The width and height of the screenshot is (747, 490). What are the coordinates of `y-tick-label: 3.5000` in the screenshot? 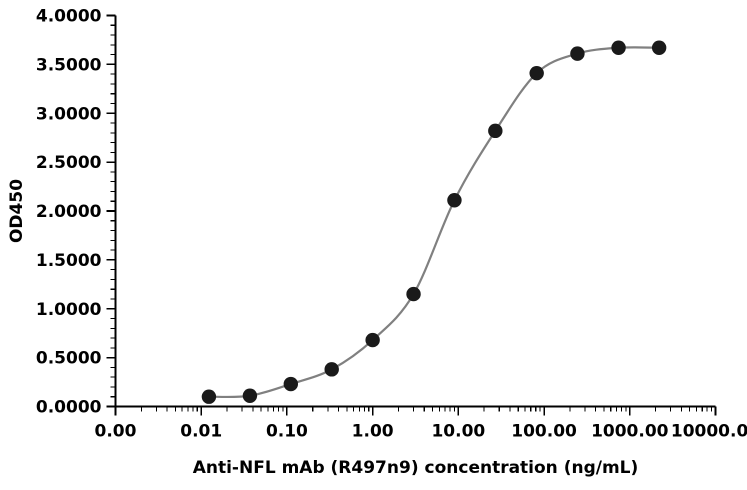 It's located at (69, 65).